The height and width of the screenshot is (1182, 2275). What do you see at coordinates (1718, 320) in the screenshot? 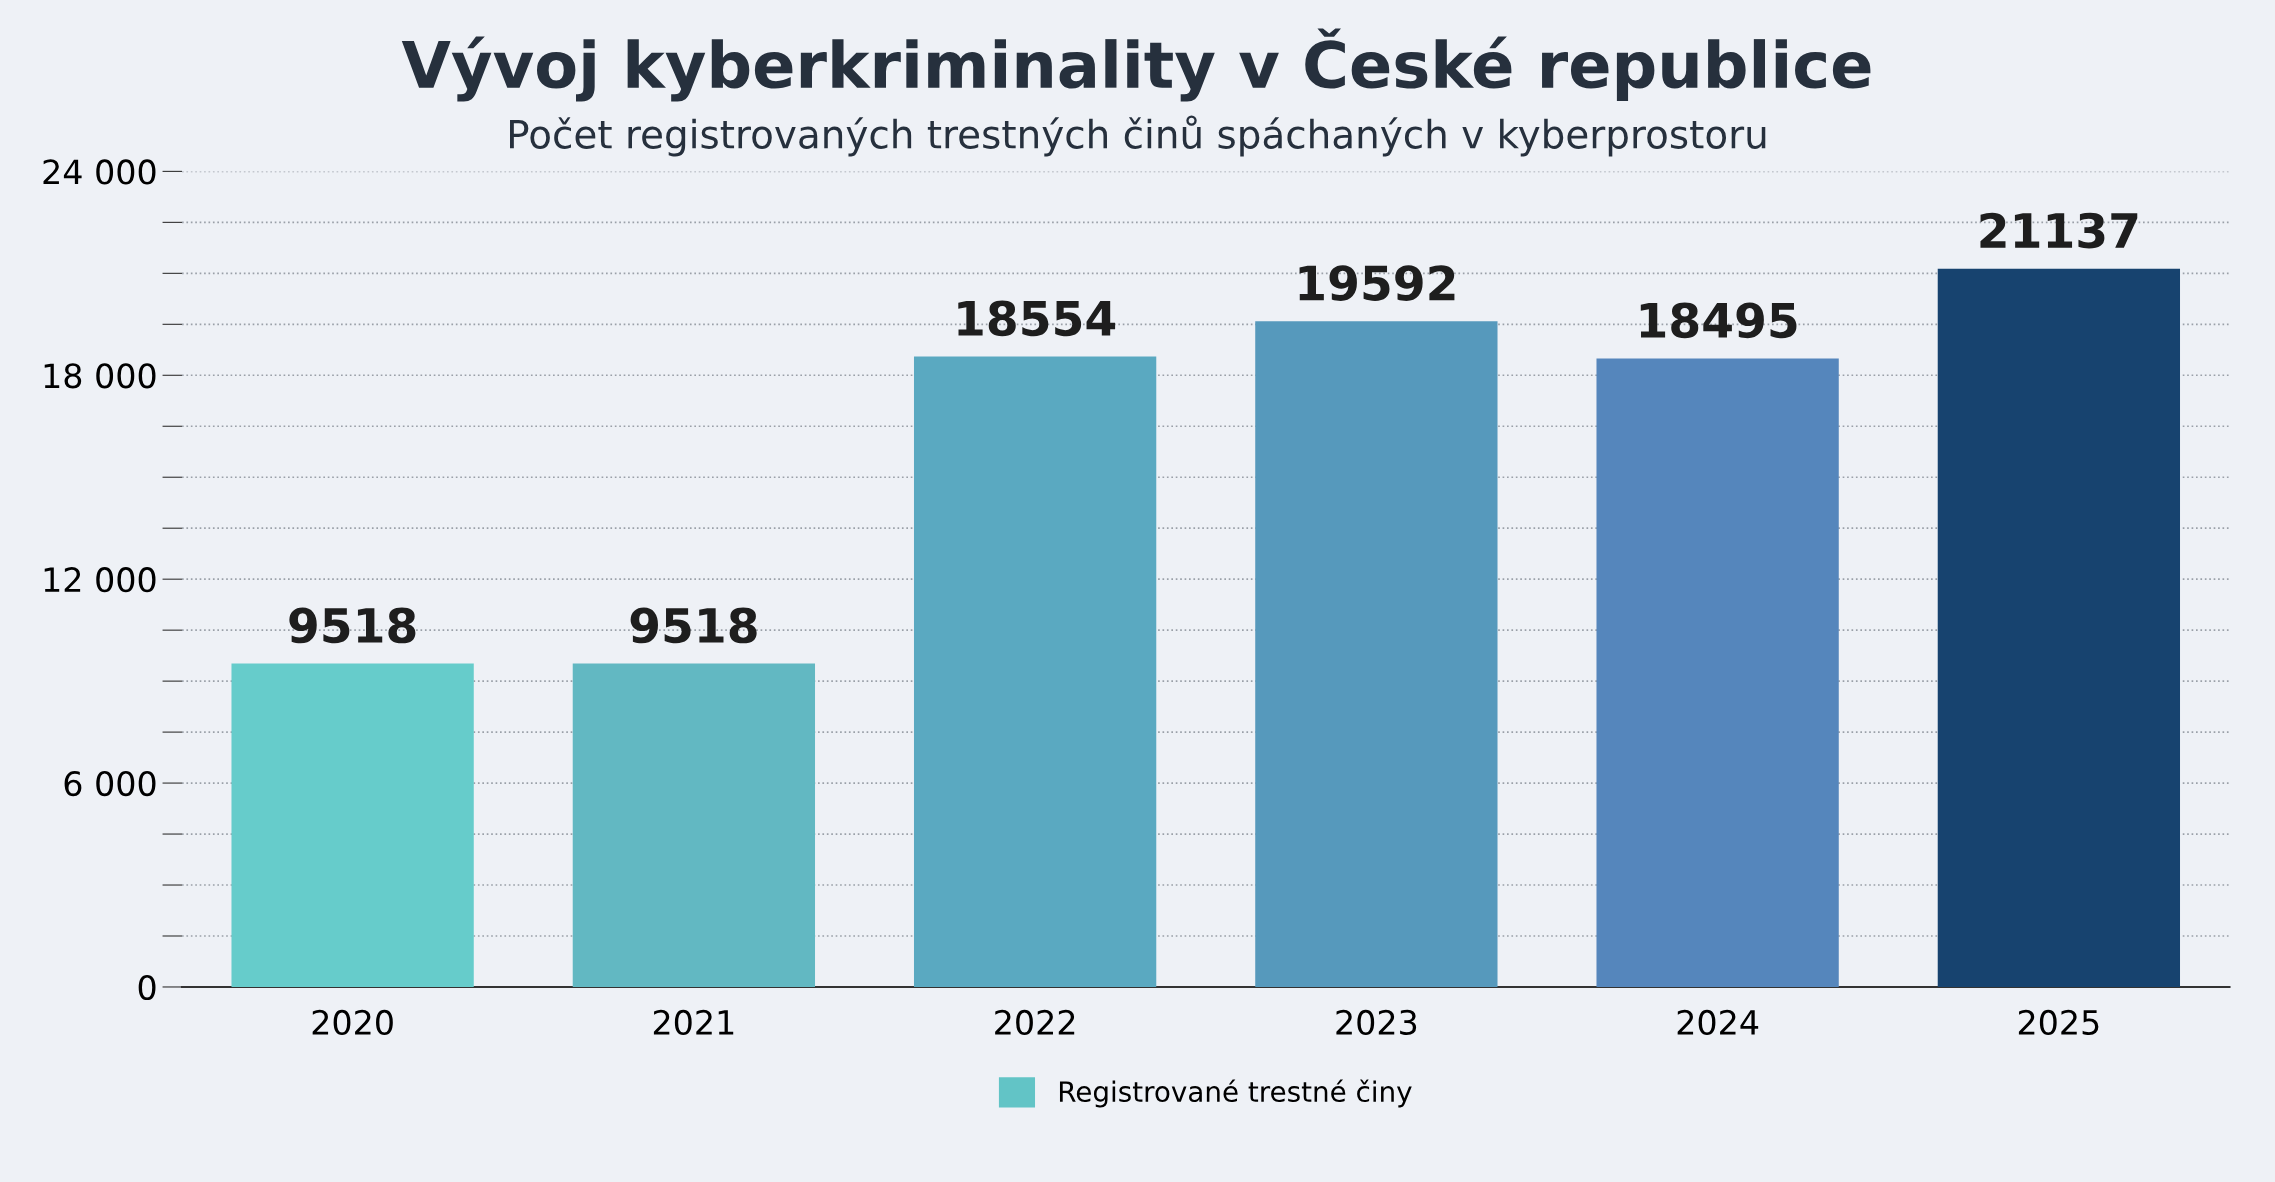
I see `data-label: 18495` at bounding box center [1718, 320].